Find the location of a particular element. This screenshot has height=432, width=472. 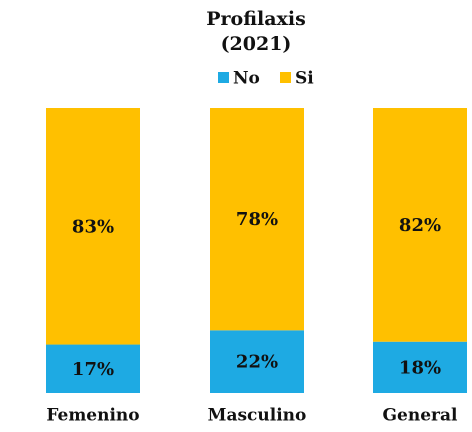

data-label: 83% is located at coordinates (93, 226).